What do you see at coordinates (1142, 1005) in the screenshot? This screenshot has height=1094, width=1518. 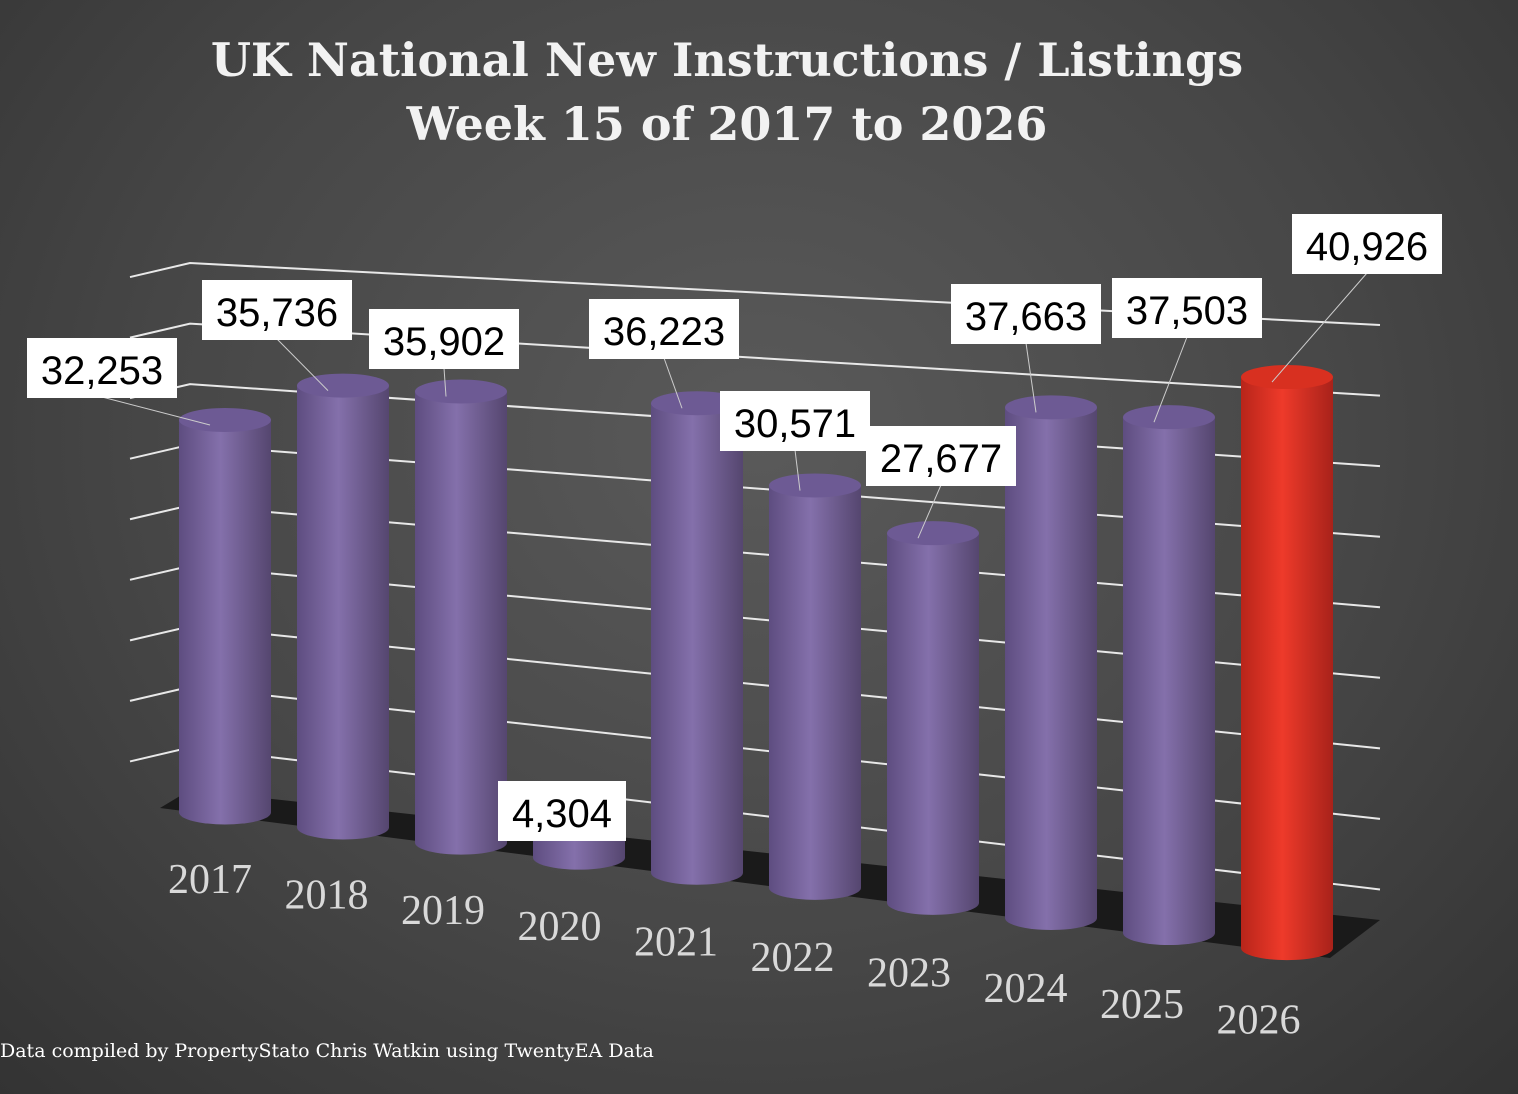 I see `x-tick-label: 2025` at bounding box center [1142, 1005].